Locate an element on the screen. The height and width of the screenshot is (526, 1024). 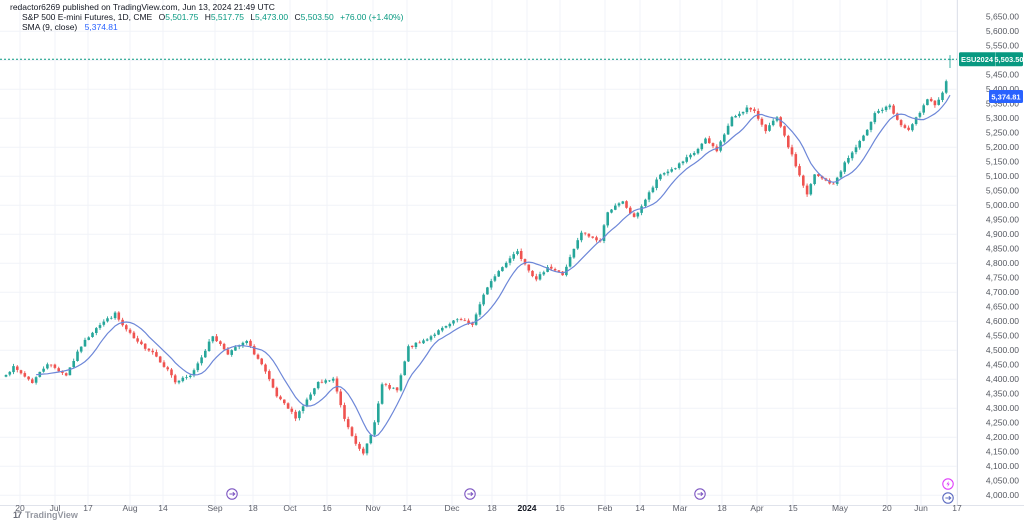
economic-event-icon is located at coordinates (948, 484).